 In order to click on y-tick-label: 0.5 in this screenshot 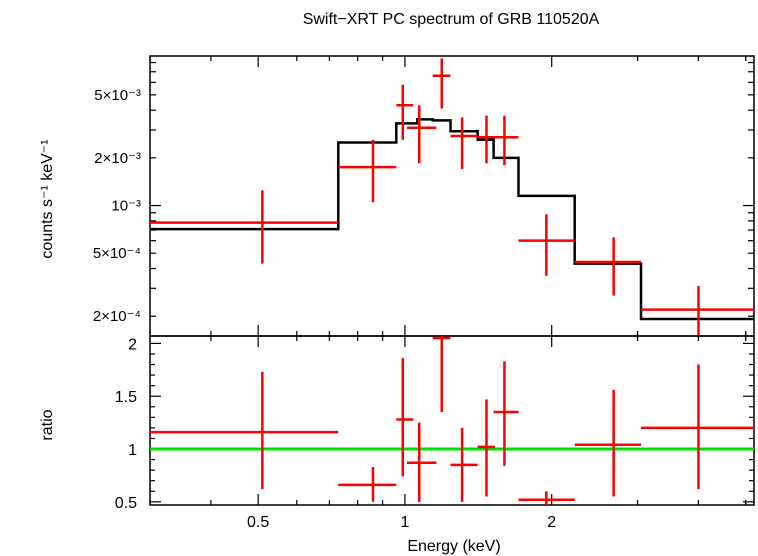, I will do `click(126, 503)`.